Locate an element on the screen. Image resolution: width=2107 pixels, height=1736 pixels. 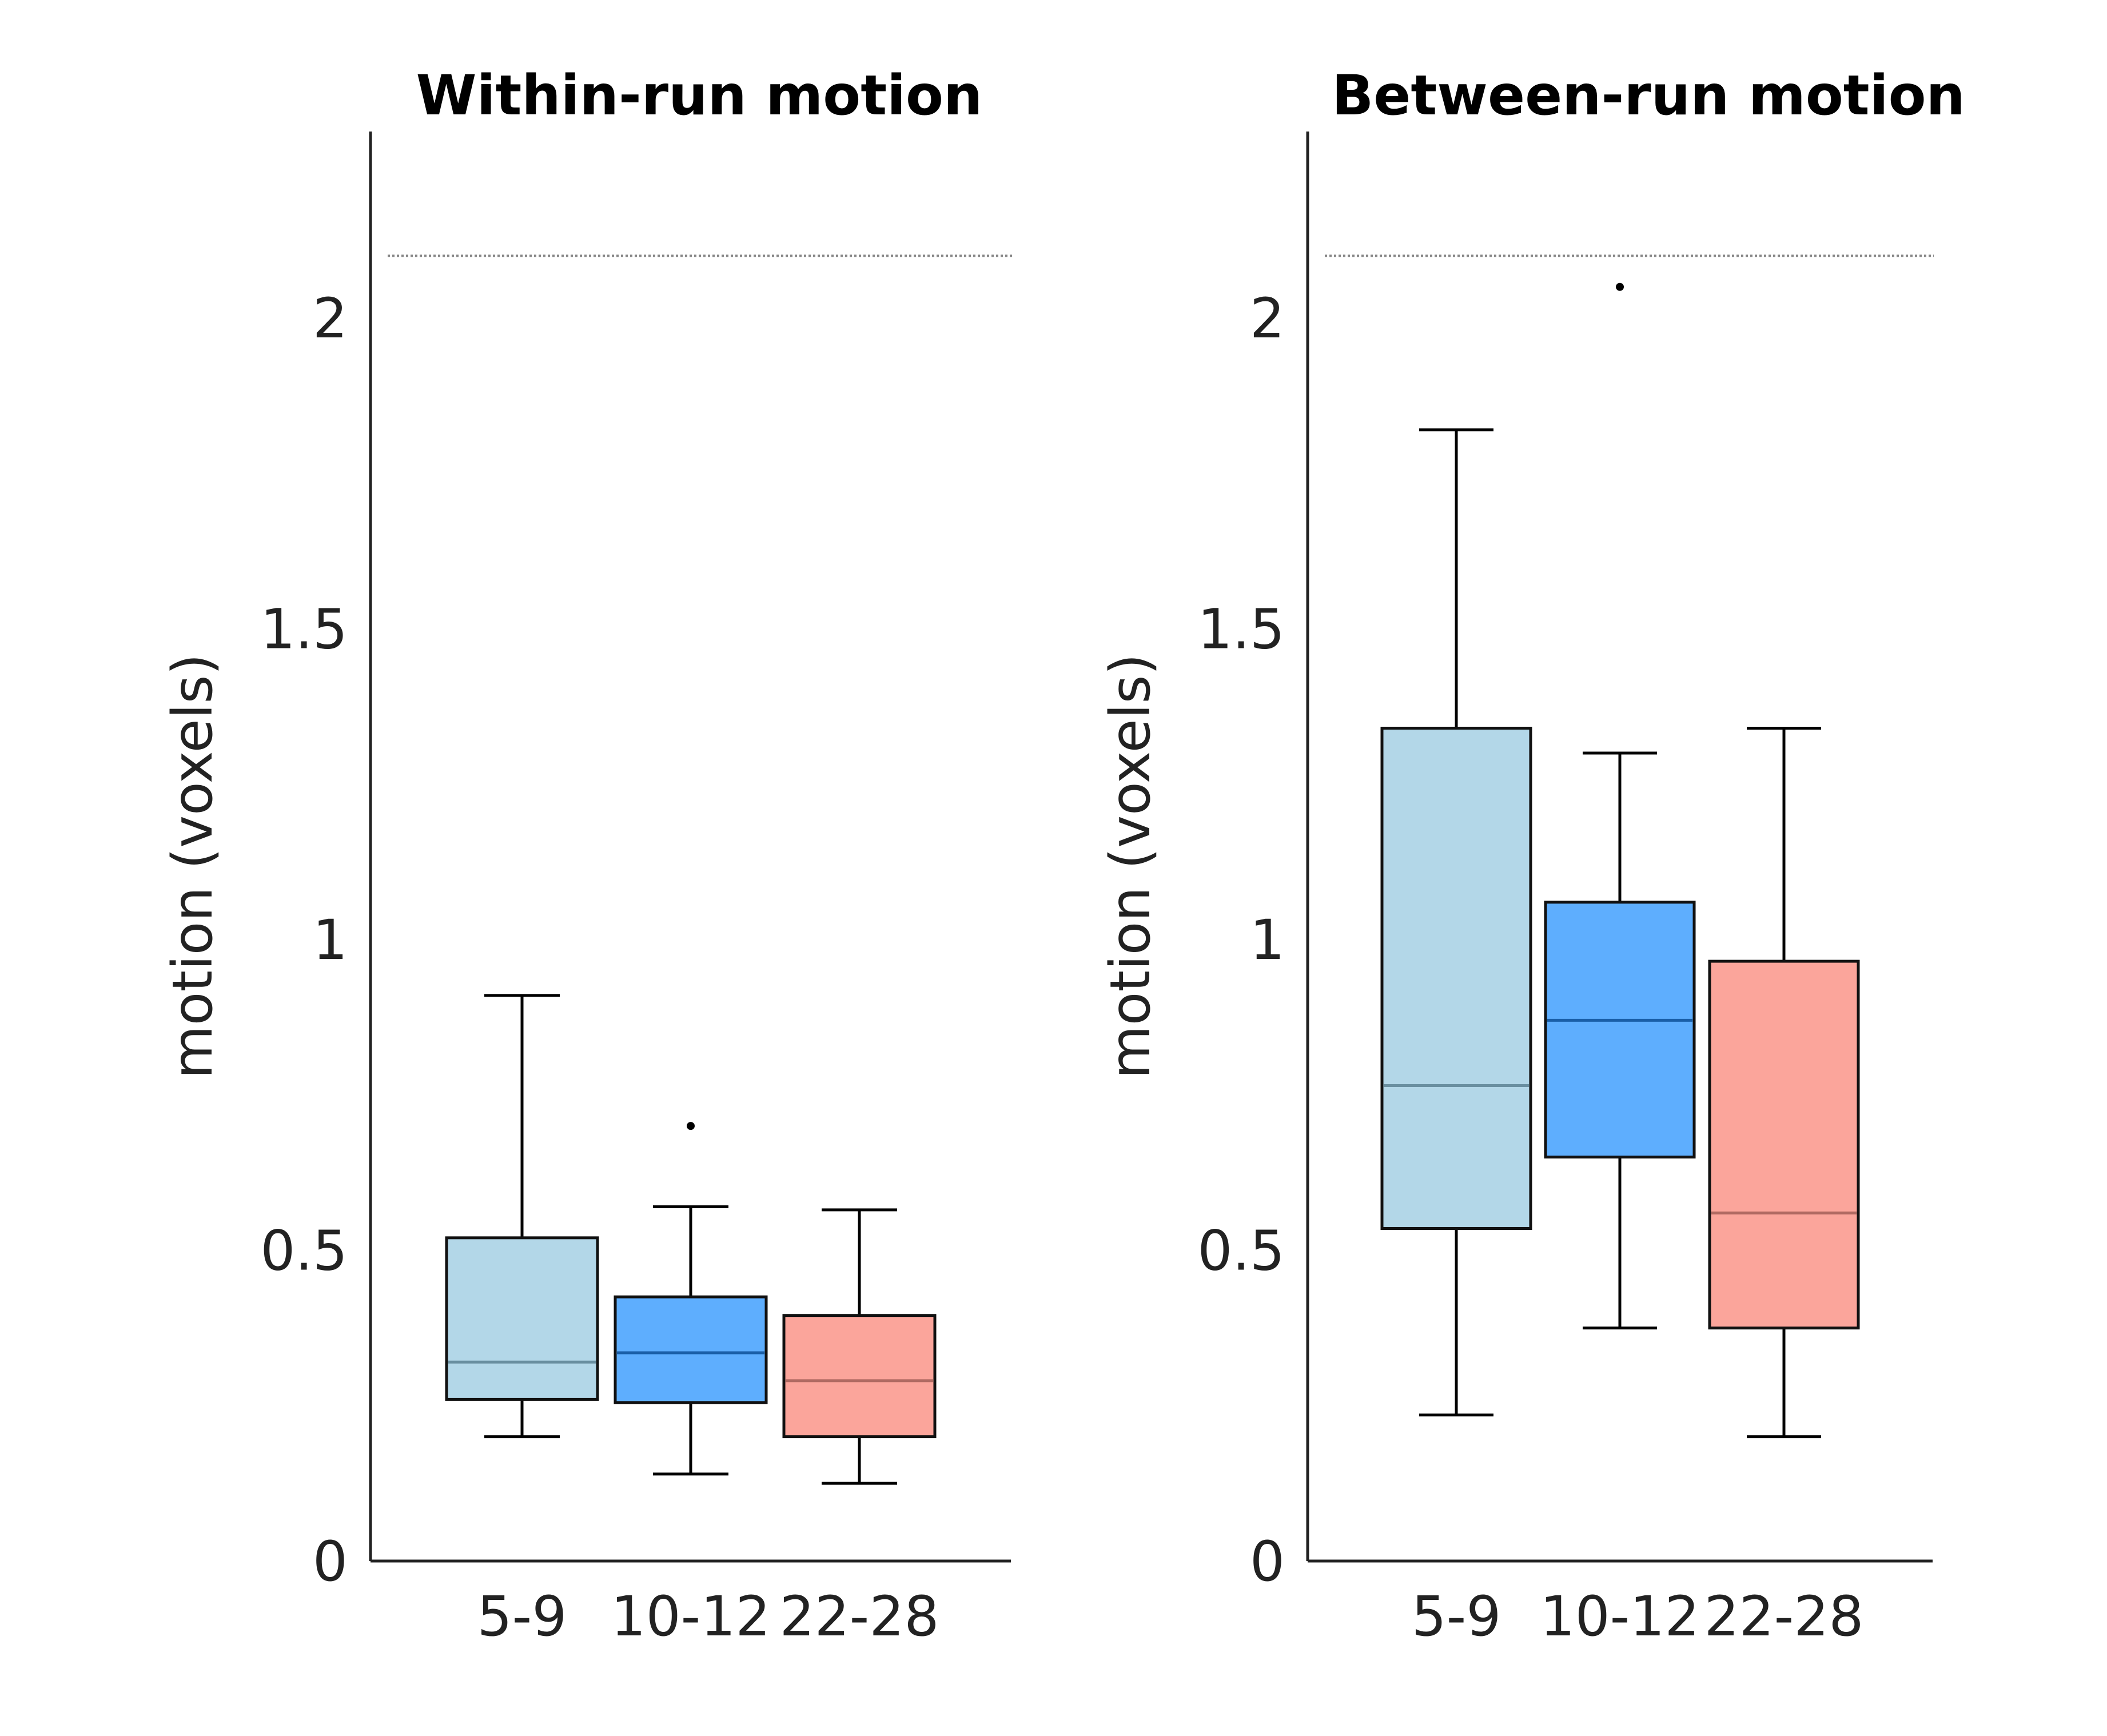
panel-title: Within-run motion is located at coordinates (700, 95).